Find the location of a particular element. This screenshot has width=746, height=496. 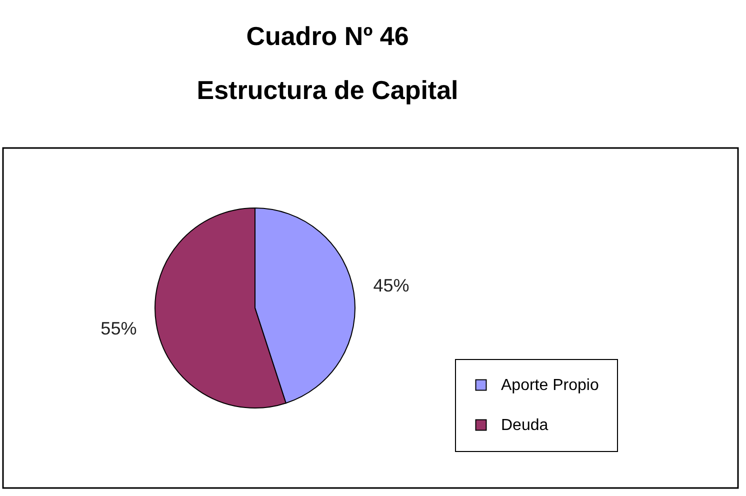

chart-subtitle: Estructura de Capital is located at coordinates (327, 90).